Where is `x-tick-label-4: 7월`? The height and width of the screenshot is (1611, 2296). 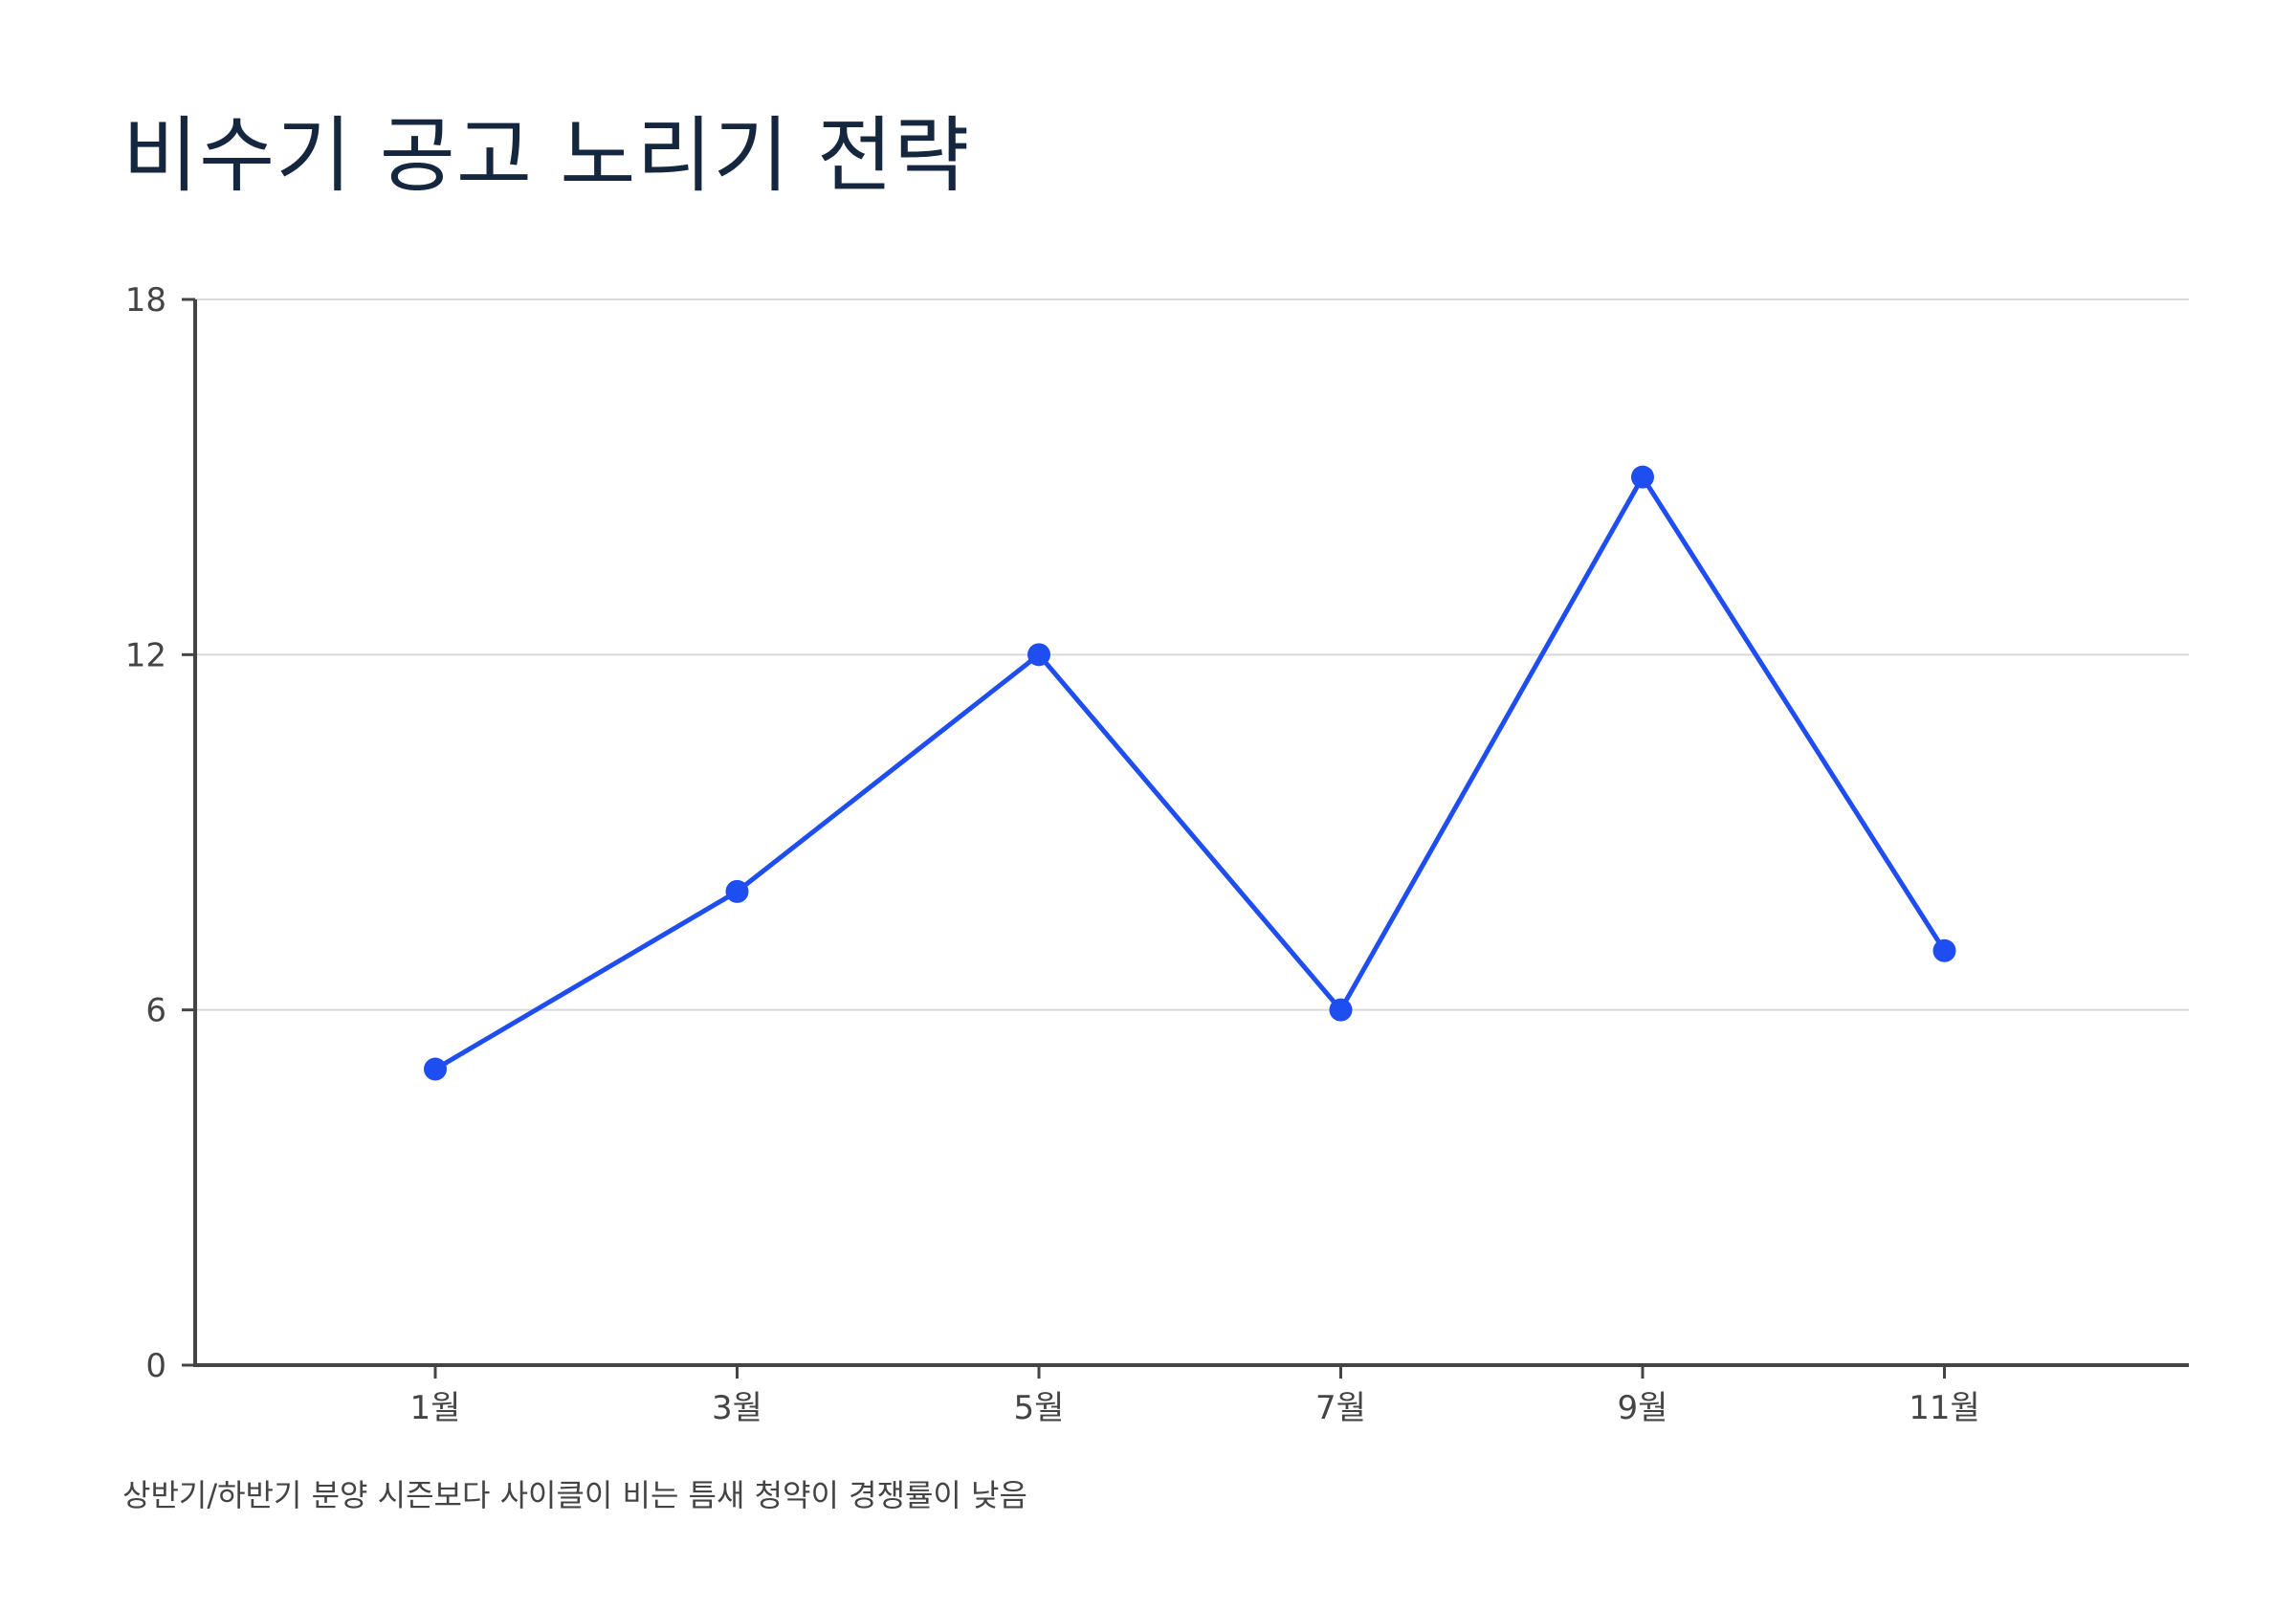 x-tick-label-4: 7월 is located at coordinates (1340, 1408).